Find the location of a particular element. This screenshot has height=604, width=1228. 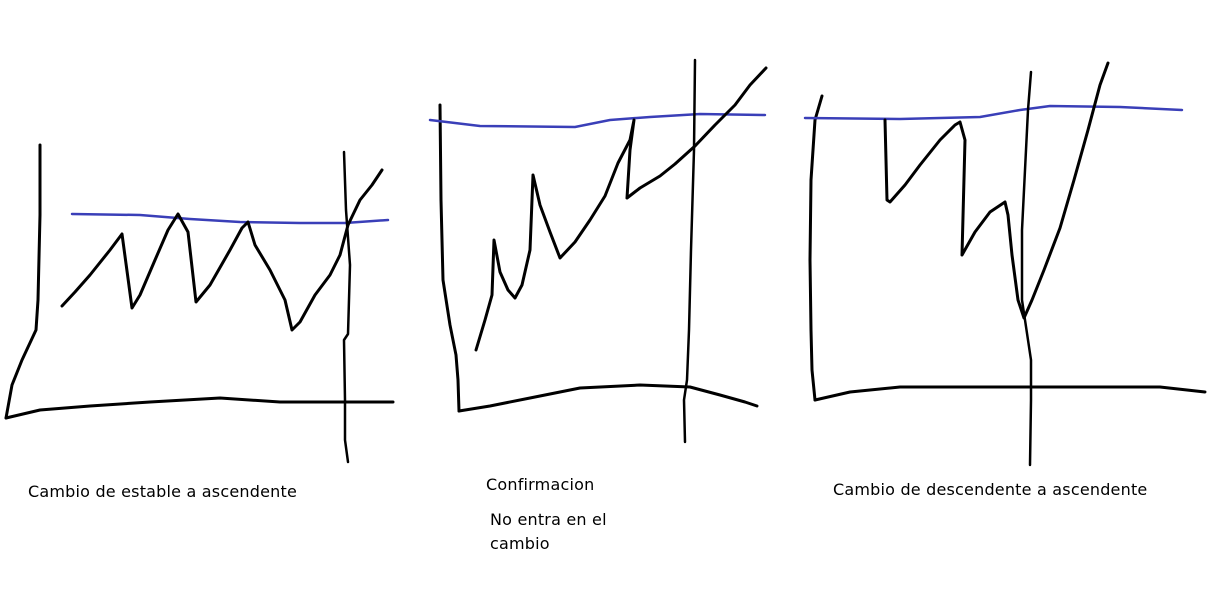

panel-2-caption: Confirmacion is located at coordinates (540, 484).